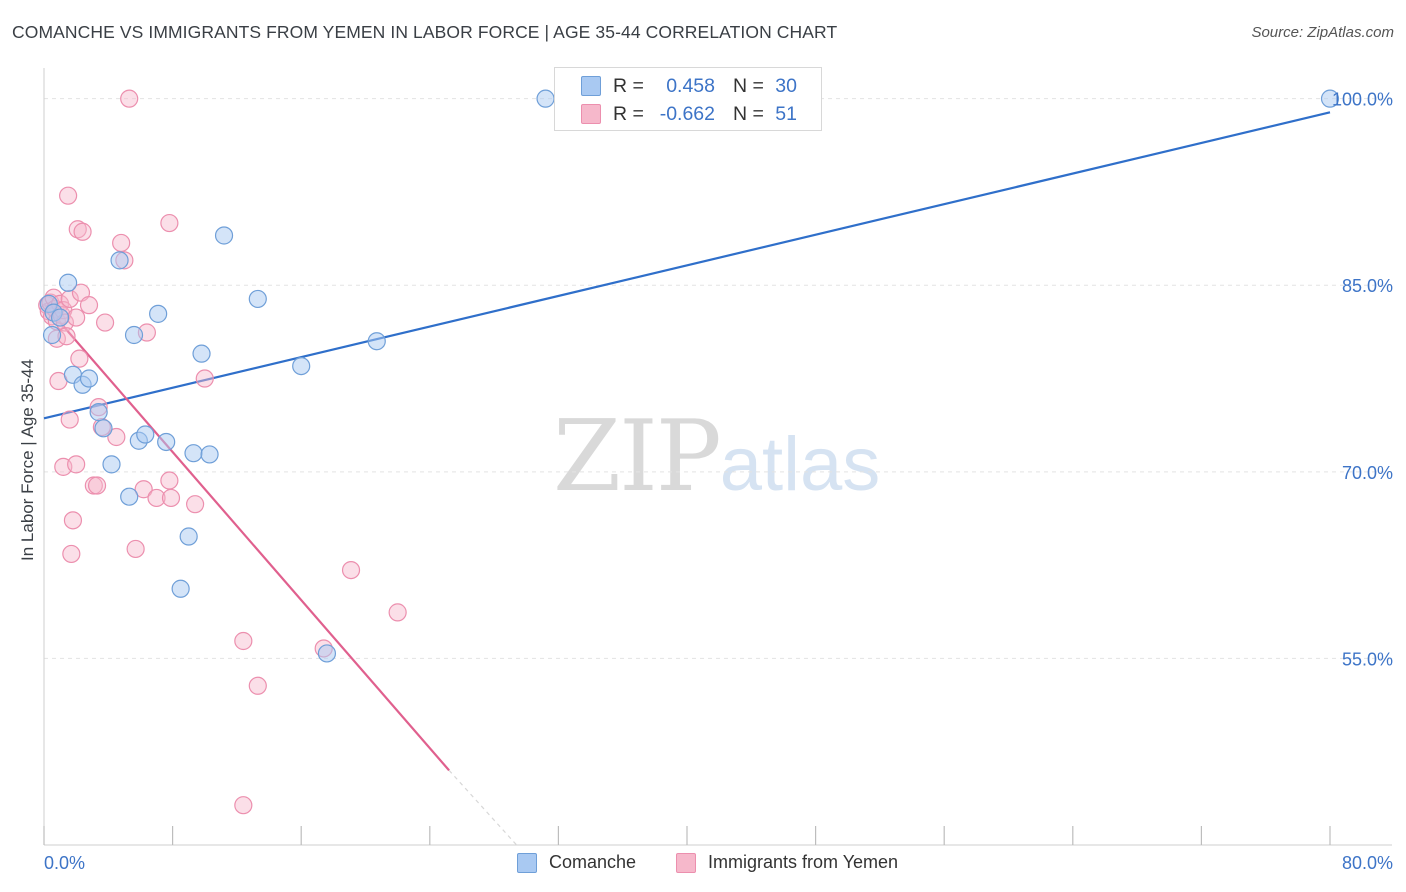  Describe the element at coordinates (1362, 100) in the screenshot. I see `y-tick-label: 100.0%` at that location.